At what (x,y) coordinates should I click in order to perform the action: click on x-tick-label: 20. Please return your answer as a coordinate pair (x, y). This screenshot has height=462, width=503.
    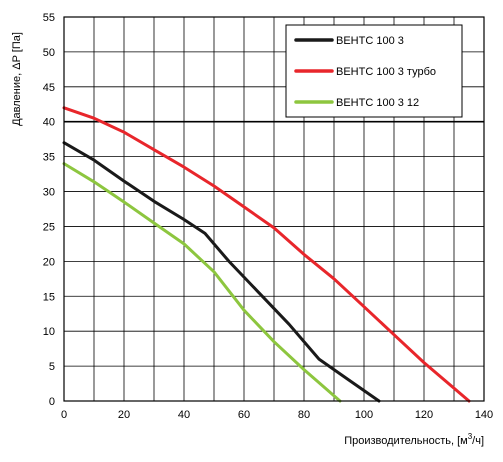
    Looking at the image, I should click on (124, 415).